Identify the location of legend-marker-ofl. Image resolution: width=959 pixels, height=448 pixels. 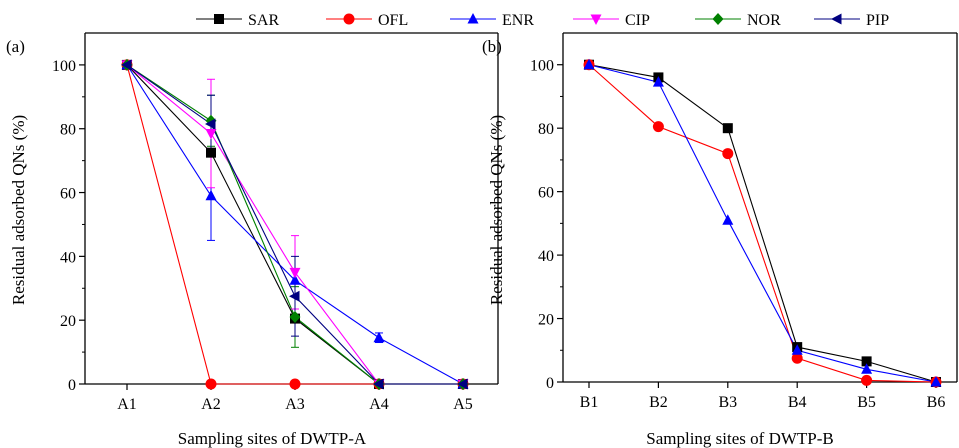
(349, 19).